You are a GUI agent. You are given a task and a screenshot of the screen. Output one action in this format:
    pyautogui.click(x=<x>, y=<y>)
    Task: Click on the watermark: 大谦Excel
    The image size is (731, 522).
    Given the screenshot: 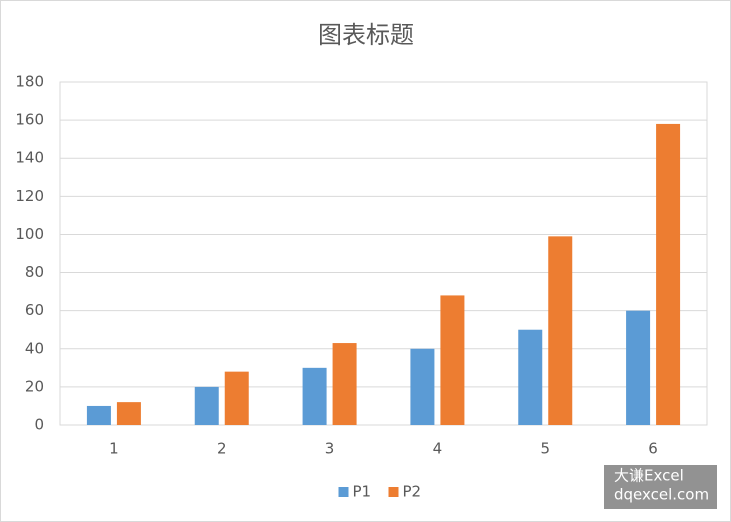 What is the action you would take?
    pyautogui.click(x=649, y=476)
    